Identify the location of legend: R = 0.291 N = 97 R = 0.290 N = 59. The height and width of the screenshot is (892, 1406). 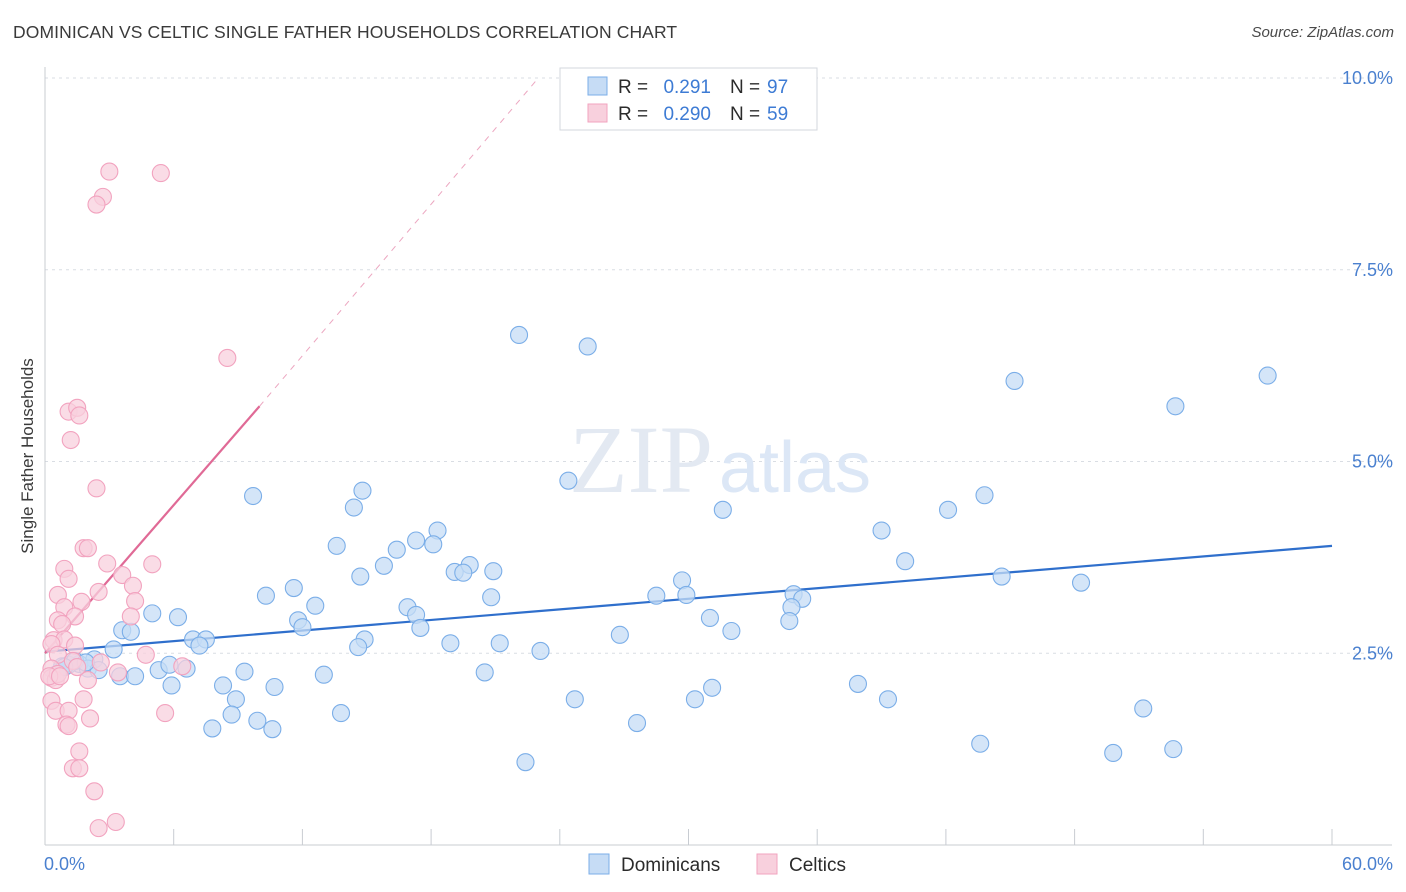
(688, 99).